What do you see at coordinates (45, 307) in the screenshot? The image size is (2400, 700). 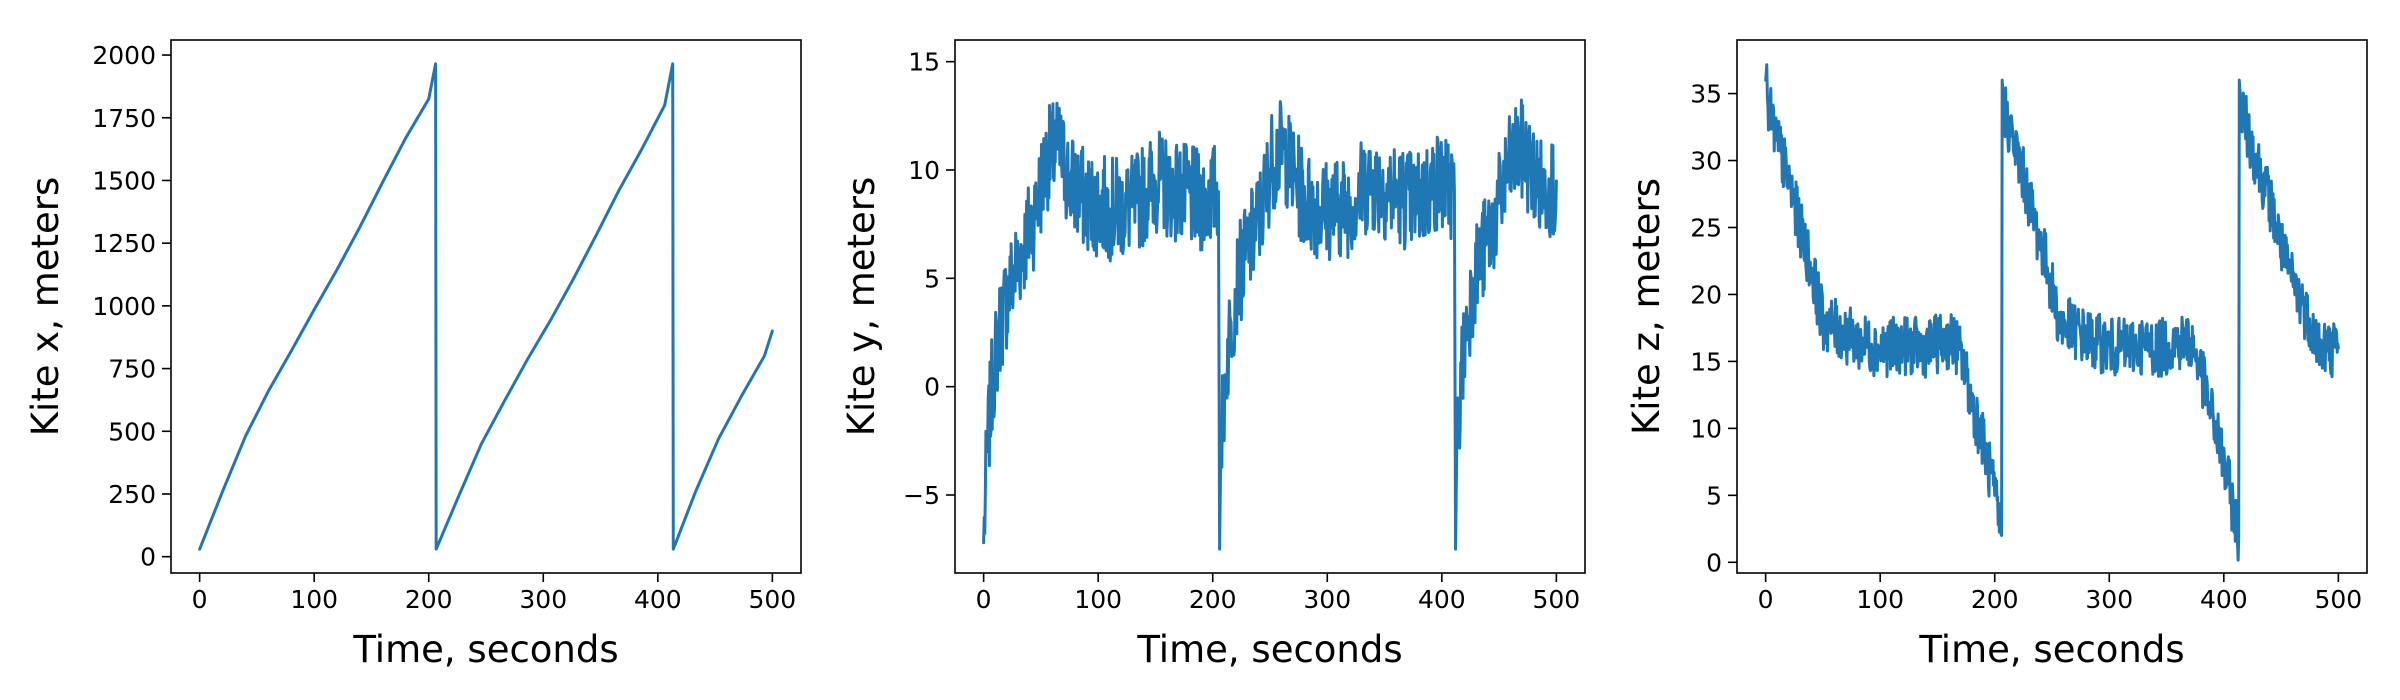 I see `y-axis-label: Kite x, meters` at bounding box center [45, 307].